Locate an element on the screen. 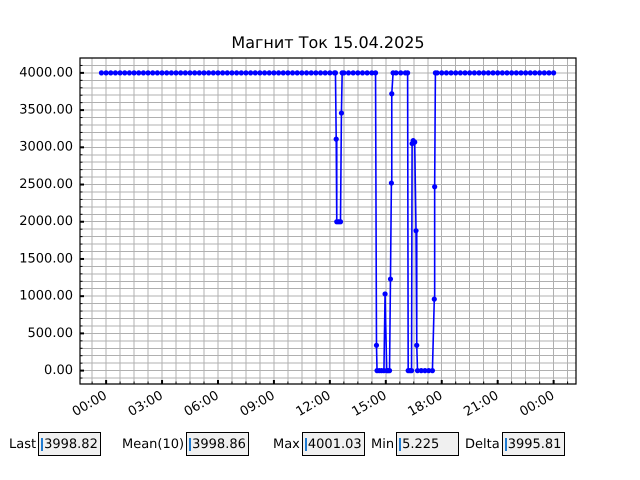 Image resolution: width=640 pixels, height=480 pixels. y-tick-label: 3000.00 is located at coordinates (46, 147).